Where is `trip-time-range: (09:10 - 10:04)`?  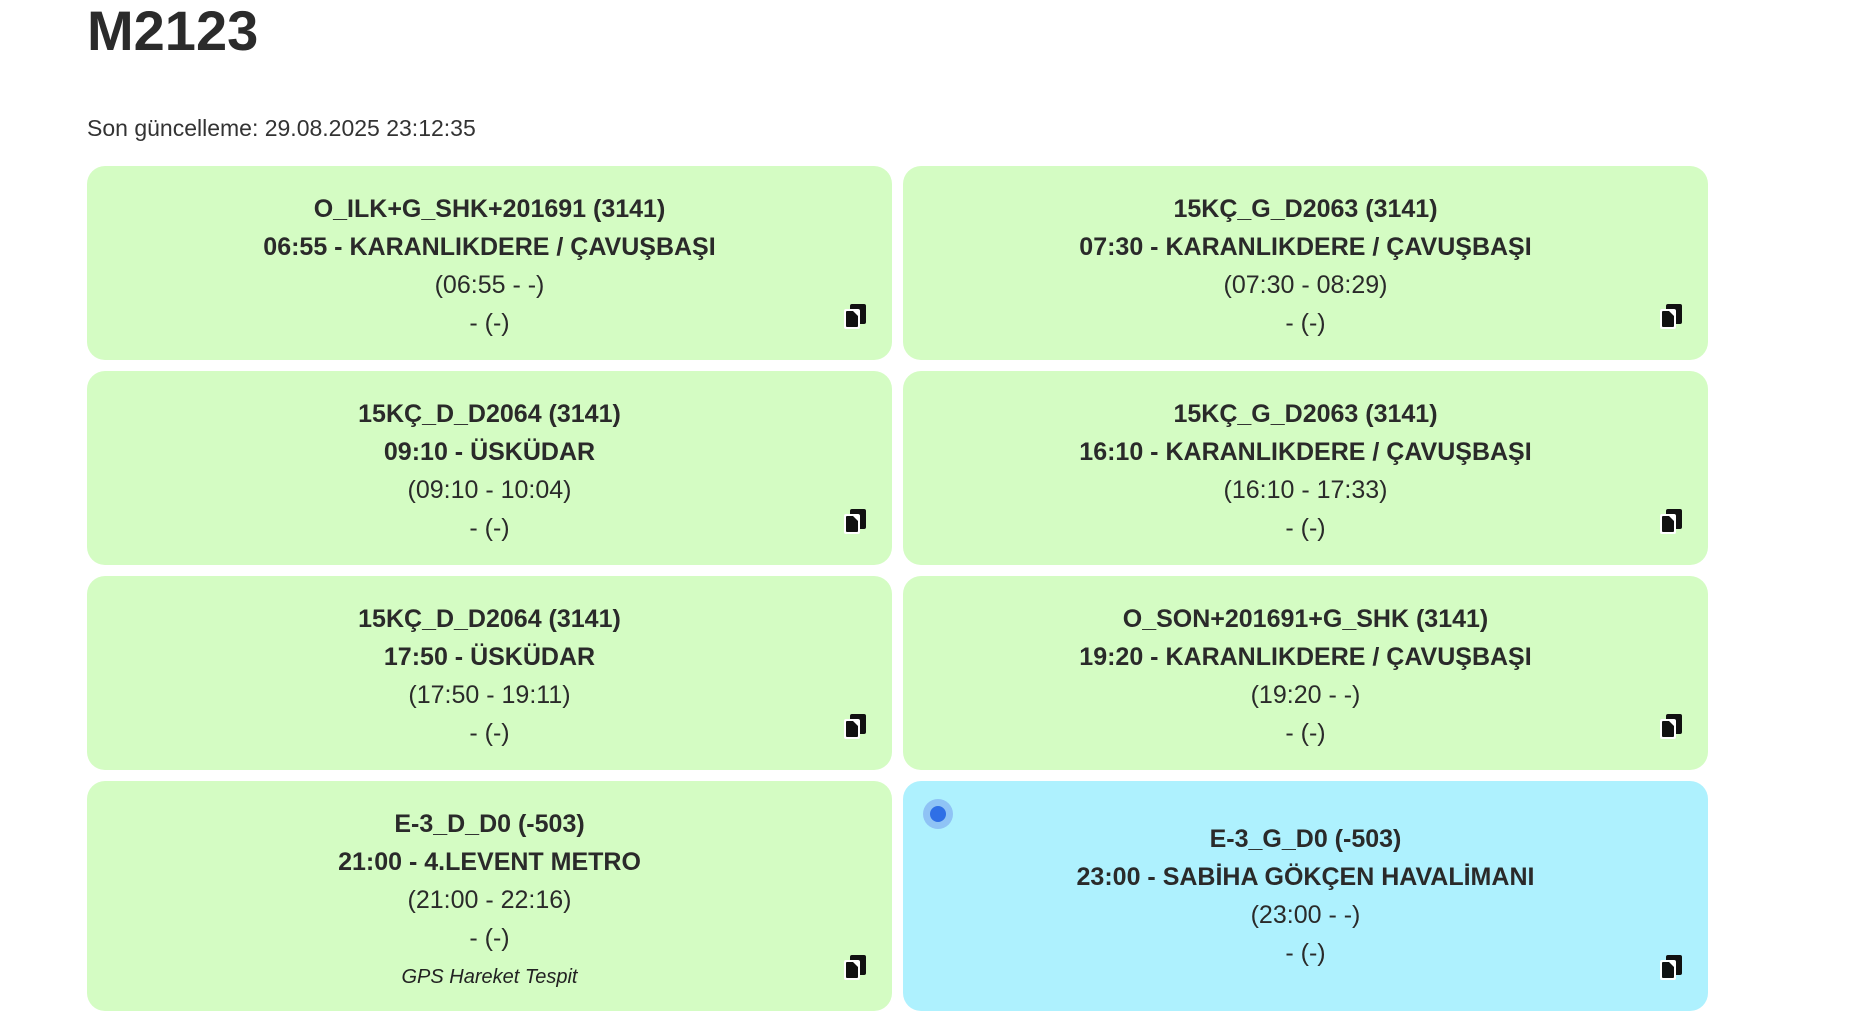
trip-time-range: (09:10 - 10:04) is located at coordinates (489, 490).